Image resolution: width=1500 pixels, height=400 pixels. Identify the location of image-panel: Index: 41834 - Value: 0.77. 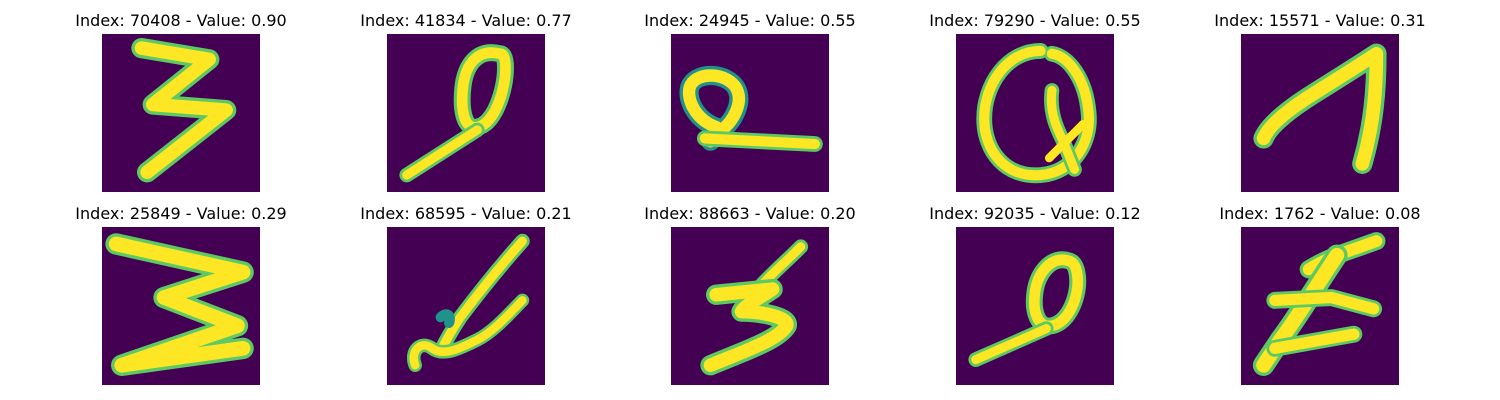
(466, 100).